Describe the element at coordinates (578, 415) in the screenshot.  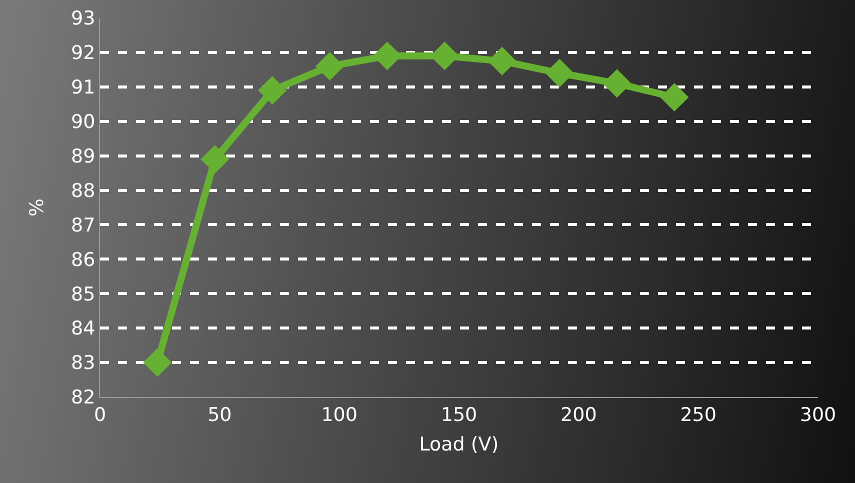
I see `x-tick-label: 200` at that location.